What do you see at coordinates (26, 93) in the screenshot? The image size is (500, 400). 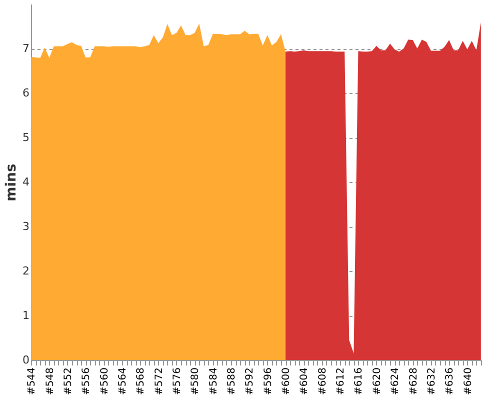 I see `y-tick-label: 6` at bounding box center [26, 93].